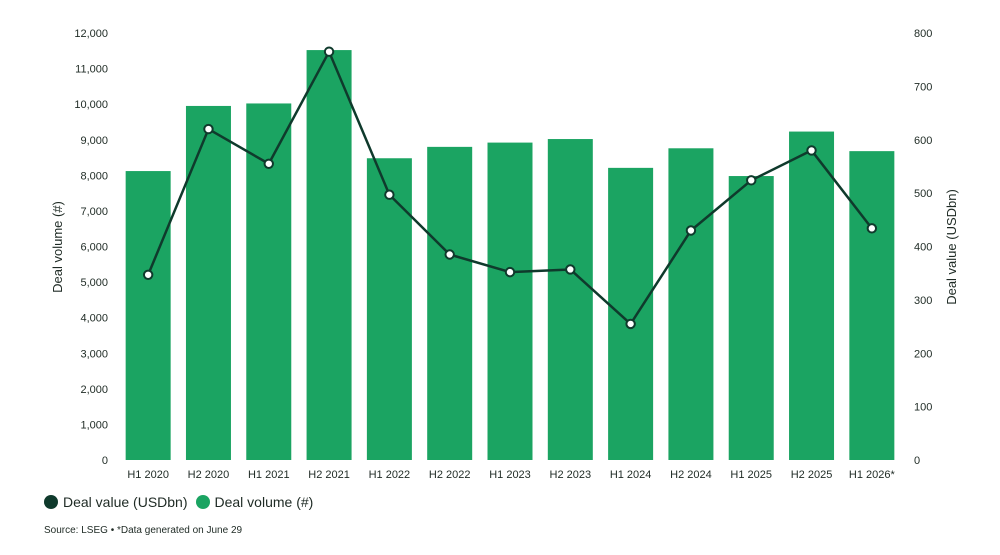 The height and width of the screenshot is (555, 1000). What do you see at coordinates (94, 176) in the screenshot?
I see `y-tick-label: 8,000` at bounding box center [94, 176].